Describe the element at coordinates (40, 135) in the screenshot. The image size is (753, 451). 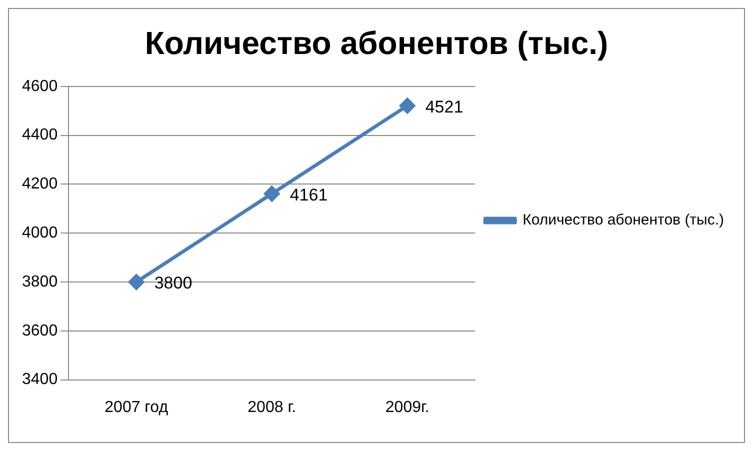
I see `y-tick-label: 4400` at that location.